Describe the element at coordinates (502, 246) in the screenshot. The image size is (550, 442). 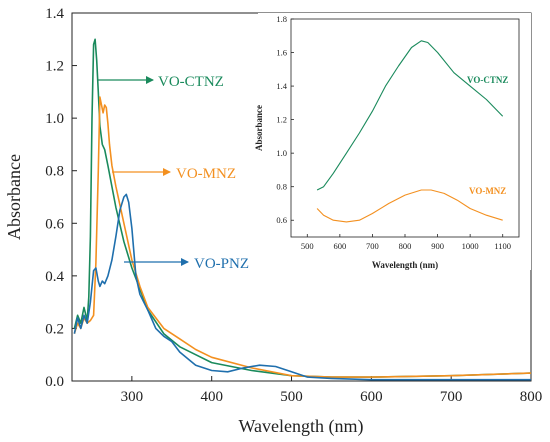
I see `inset-x-tick-label: 1100` at that location.